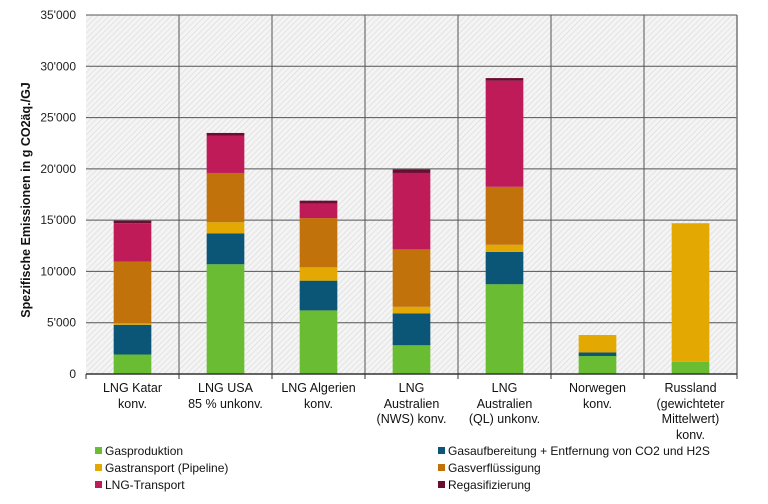  What do you see at coordinates (690, 403) in the screenshot?
I see `x-tick-label-line: (gewichteter` at bounding box center [690, 403].